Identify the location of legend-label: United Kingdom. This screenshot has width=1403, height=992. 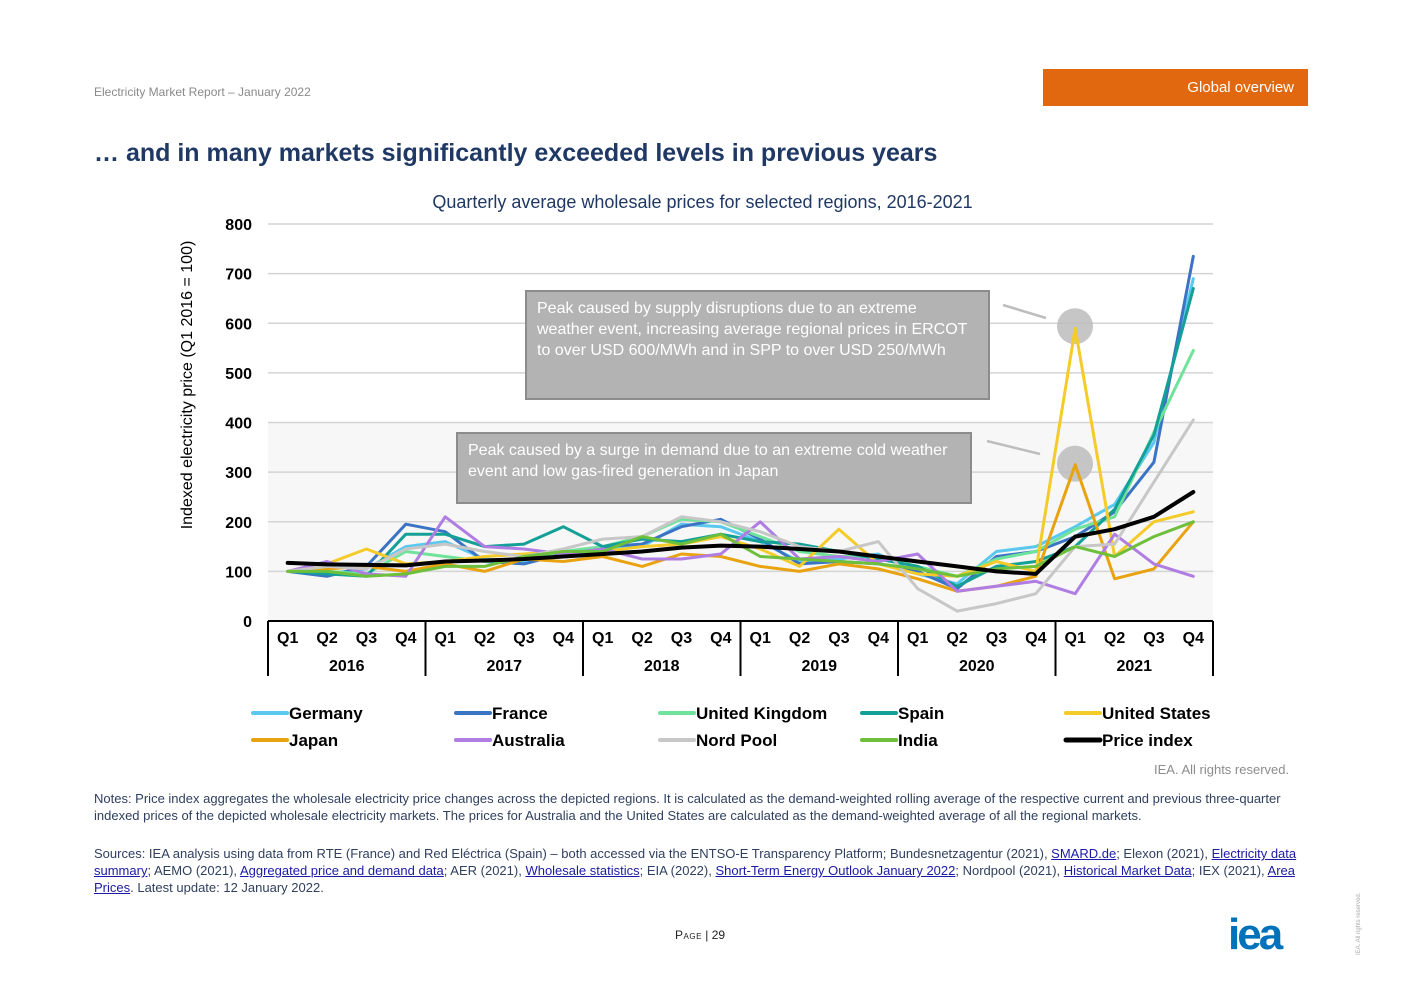
(761, 713).